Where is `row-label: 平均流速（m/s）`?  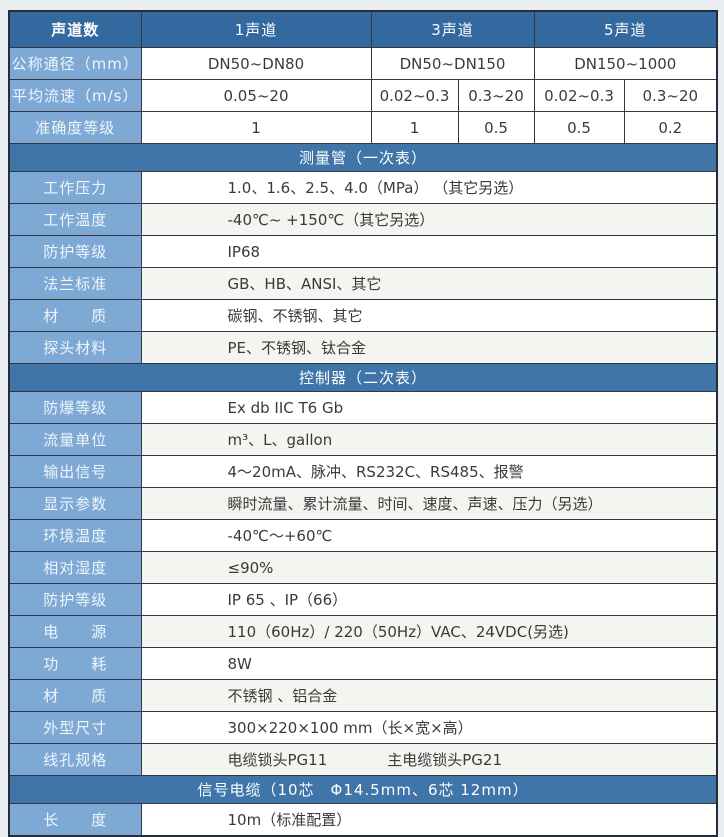
row-label: 平均流速（m/s） is located at coordinates (75, 95).